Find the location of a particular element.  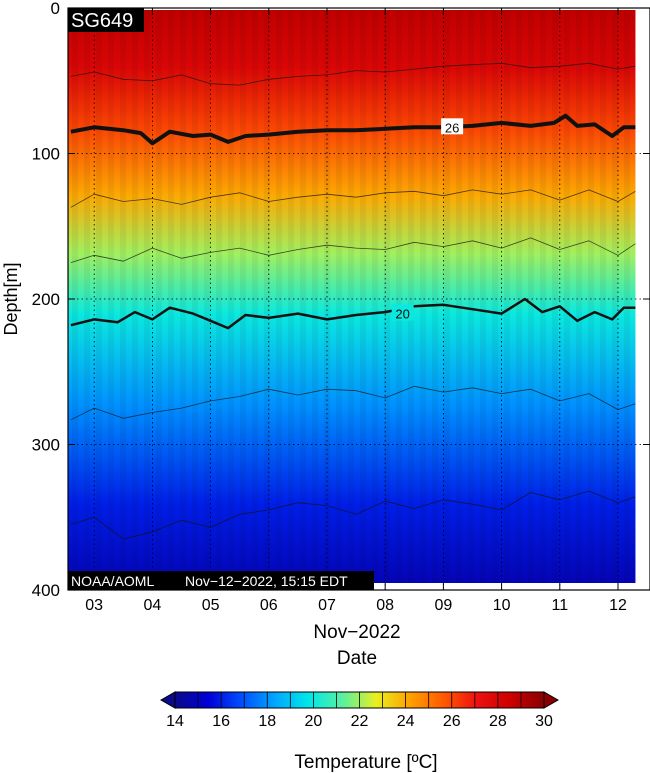

y-tick-label: 200 is located at coordinates (46, 299).